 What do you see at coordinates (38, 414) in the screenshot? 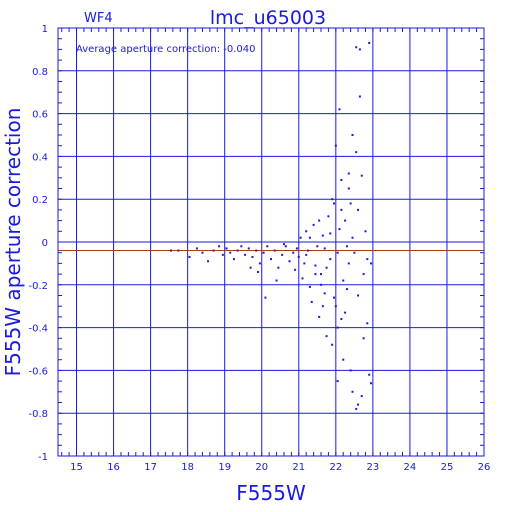
I see `y-tick-label: -0.8` at bounding box center [38, 414].